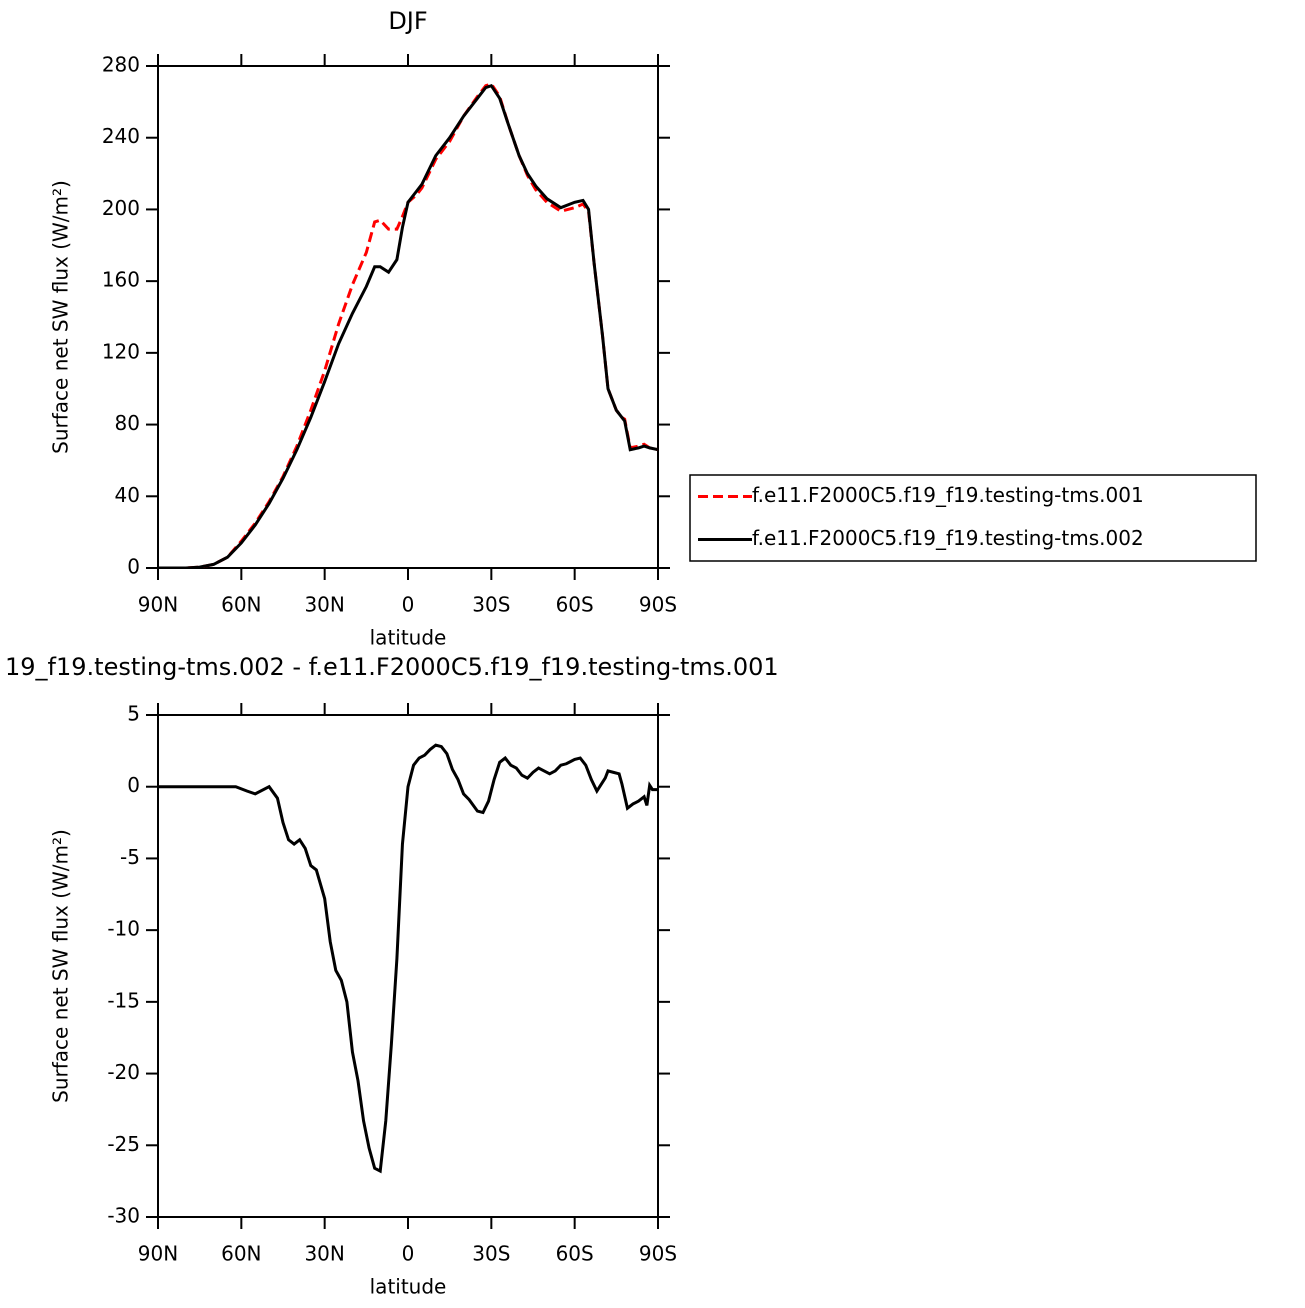 The image size is (1305, 1308). Describe the element at coordinates (123, 1216) in the screenshot. I see `y-tick-label: -30` at that location.